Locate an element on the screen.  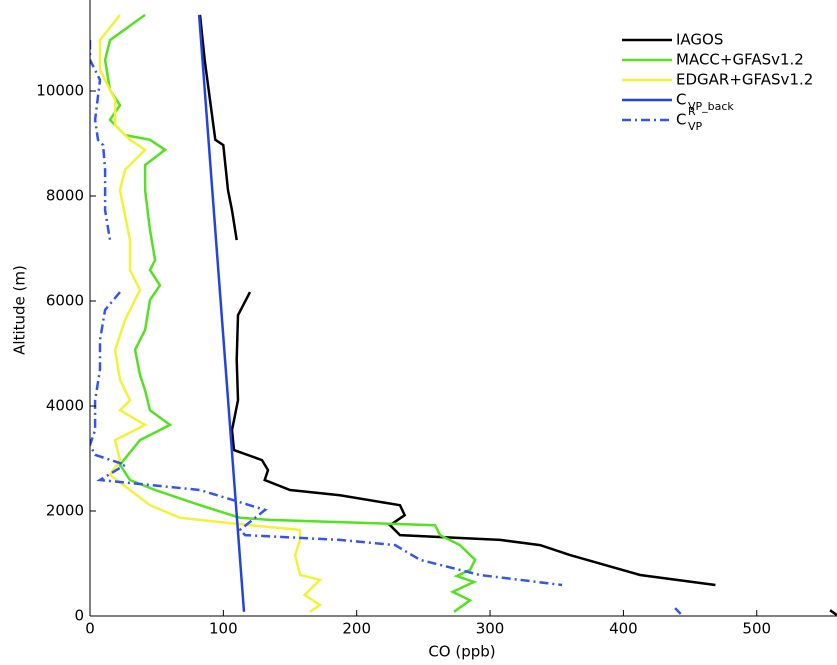
x-tick-label: 200 is located at coordinates (356, 629).